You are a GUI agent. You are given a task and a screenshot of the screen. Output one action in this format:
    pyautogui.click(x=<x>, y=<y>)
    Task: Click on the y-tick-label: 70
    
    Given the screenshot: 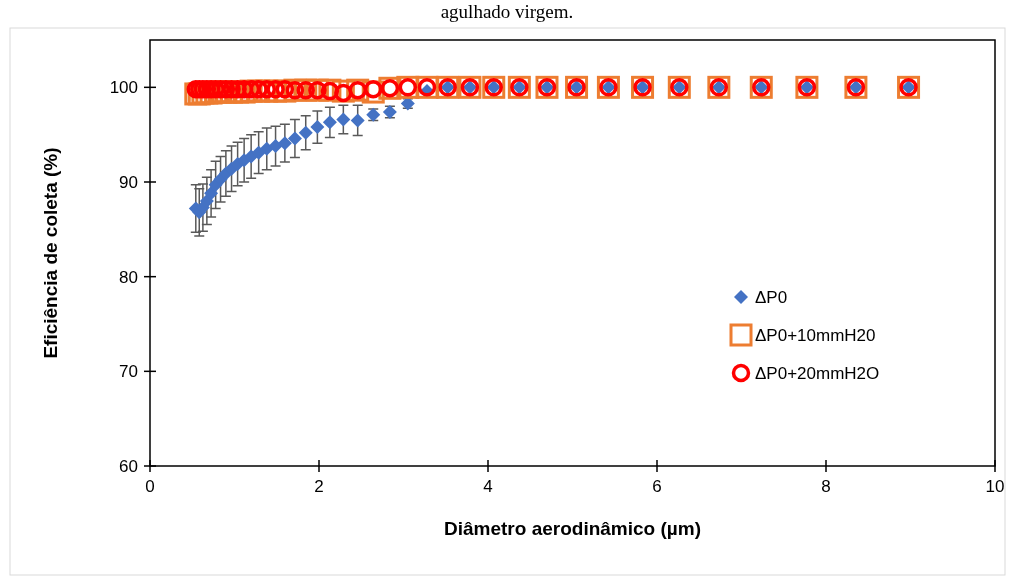 What is the action you would take?
    pyautogui.click(x=128, y=372)
    